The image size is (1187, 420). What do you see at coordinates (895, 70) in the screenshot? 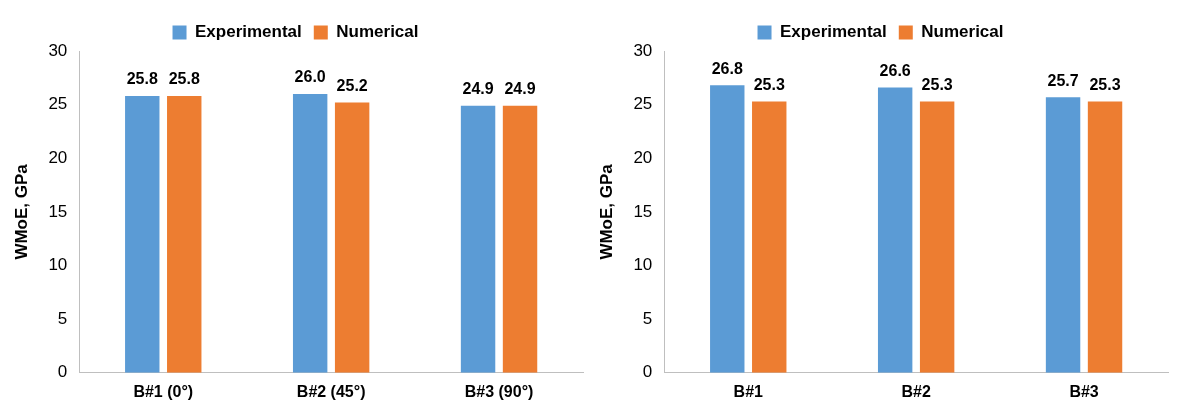
I see `data-label: 26.6` at bounding box center [895, 70].